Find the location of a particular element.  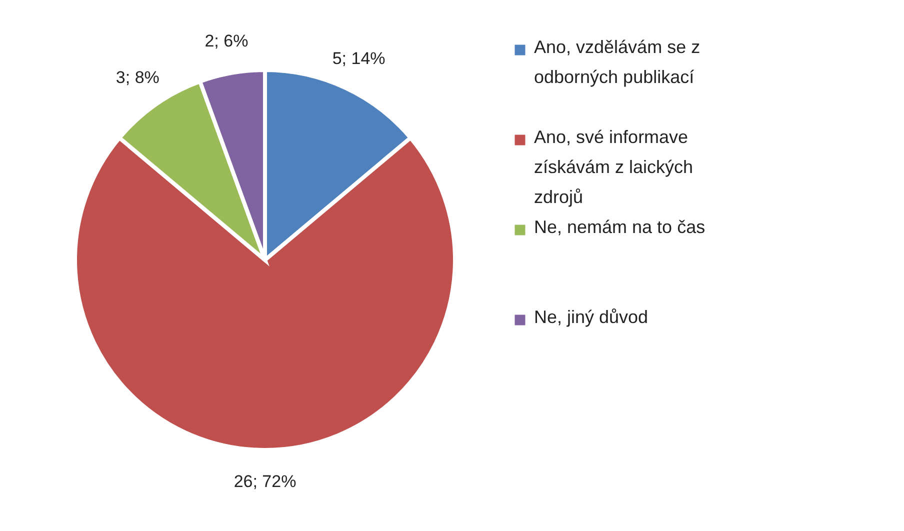

legend-label: Ne, nemám na to čas is located at coordinates (620, 227).